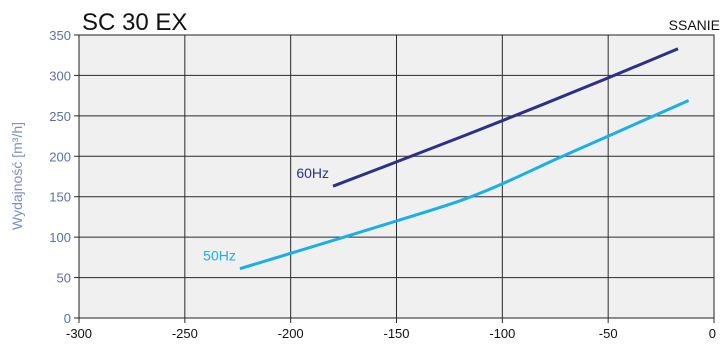 The width and height of the screenshot is (724, 352). Describe the element at coordinates (17, 176) in the screenshot. I see `y-axis-label: Wydajność [m³/h]` at that location.